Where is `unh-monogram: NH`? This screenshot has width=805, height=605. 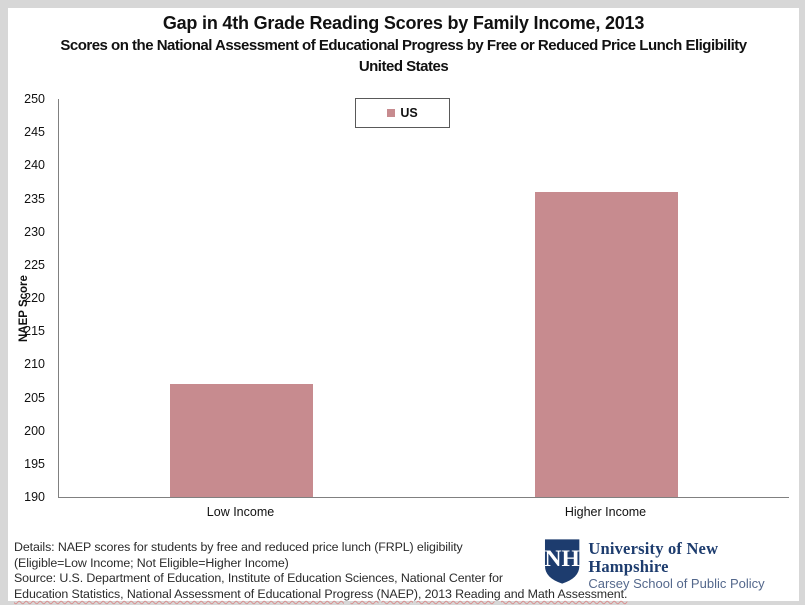
unh-monogram: NH is located at coordinates (562, 559).